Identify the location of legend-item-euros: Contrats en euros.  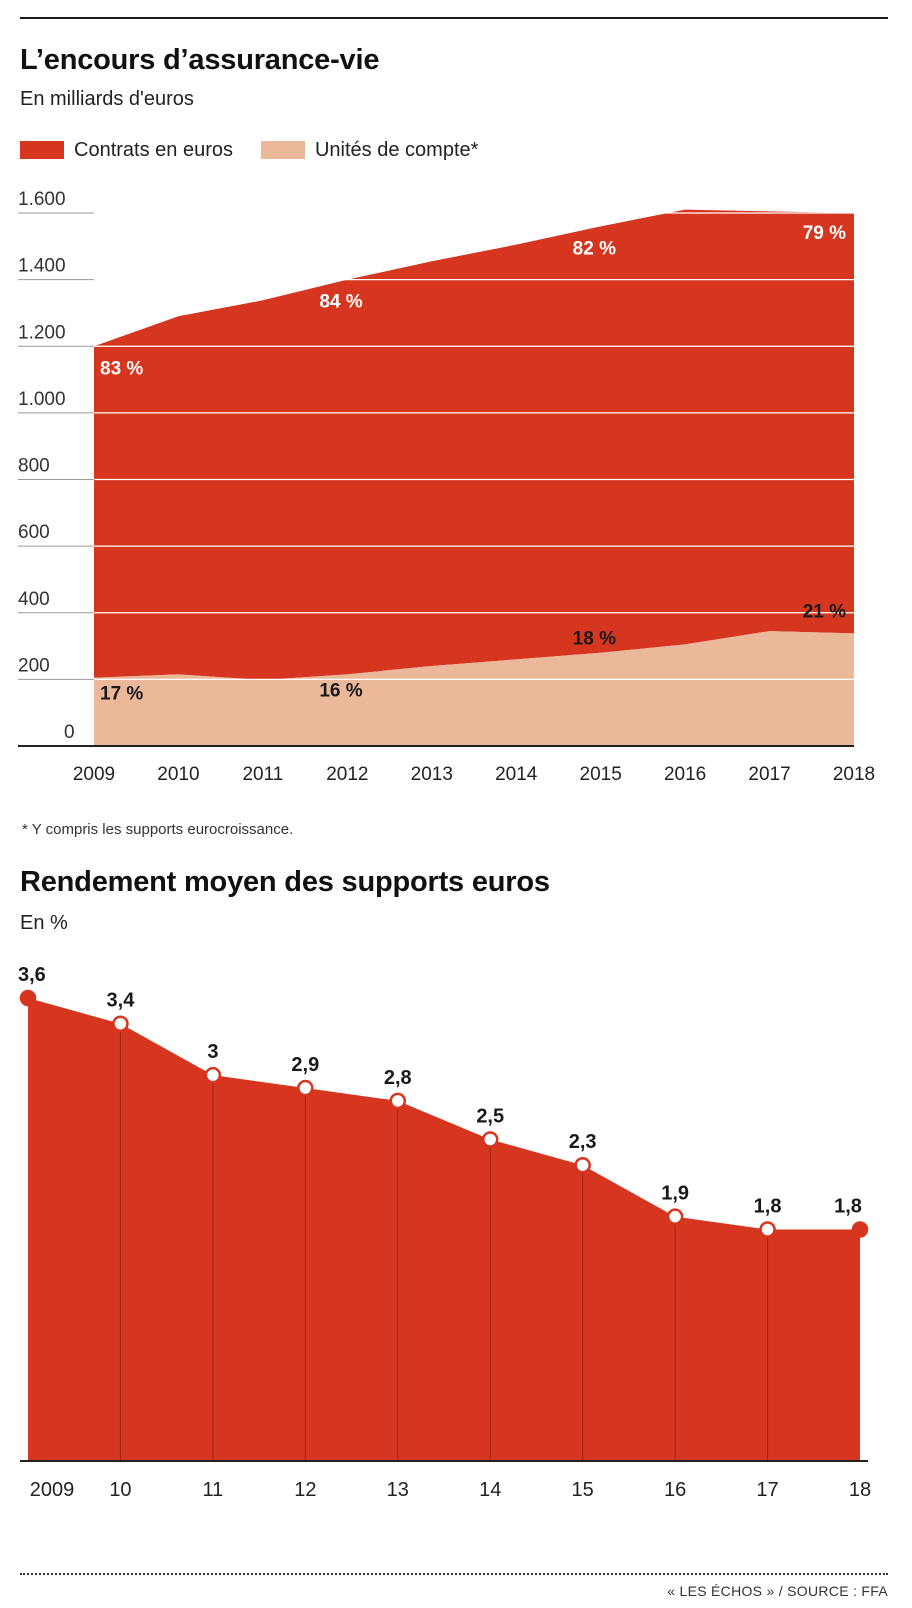
(126, 150).